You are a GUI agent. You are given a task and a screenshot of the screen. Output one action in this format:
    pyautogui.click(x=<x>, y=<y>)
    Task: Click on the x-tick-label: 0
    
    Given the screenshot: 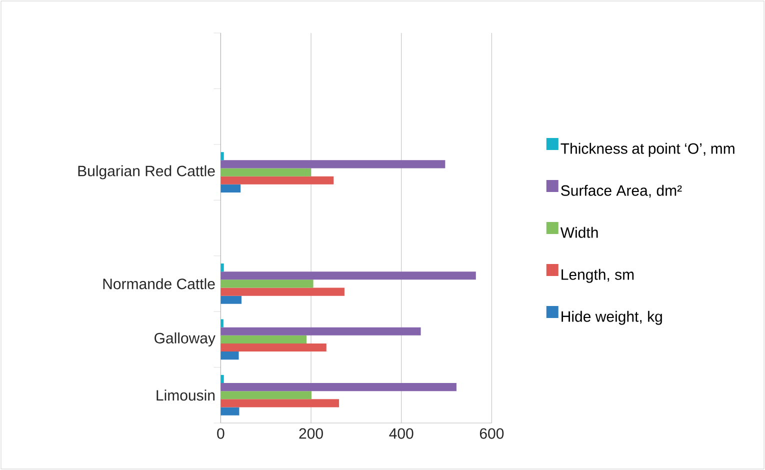 What is the action you would take?
    pyautogui.click(x=220, y=433)
    